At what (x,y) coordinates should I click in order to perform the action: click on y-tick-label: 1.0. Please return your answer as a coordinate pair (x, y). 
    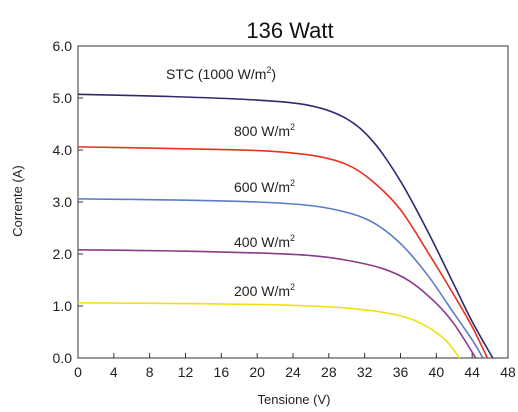
    Looking at the image, I should click on (63, 306).